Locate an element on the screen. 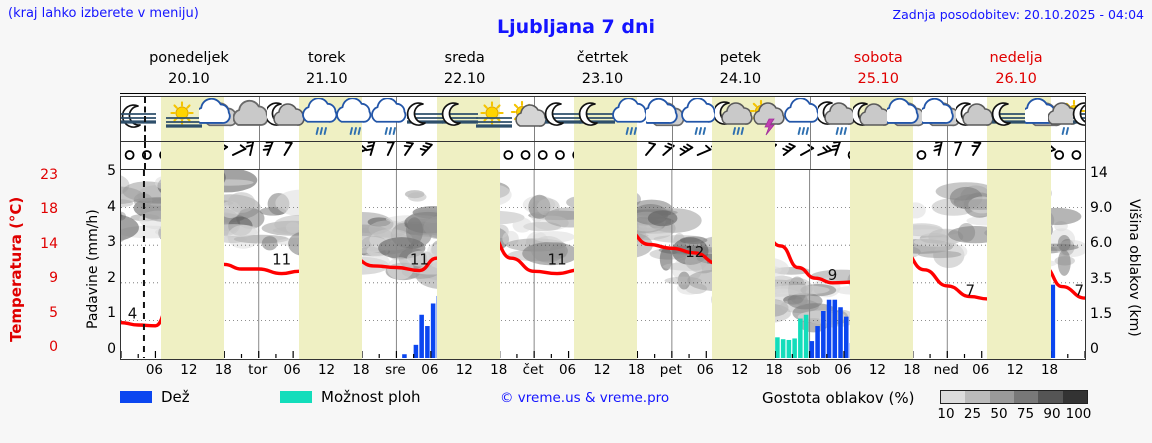 This screenshot has height=443, width=1152. day-date: 24.10 is located at coordinates (740, 78).